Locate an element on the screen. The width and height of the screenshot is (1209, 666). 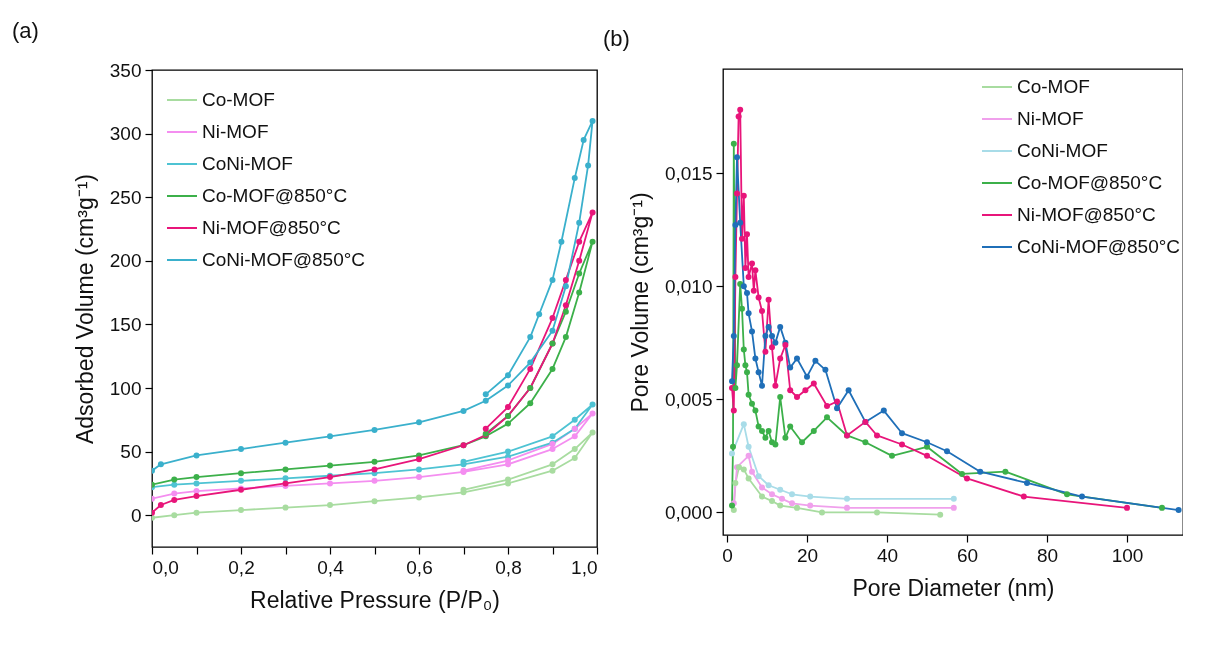
x-tick-label: 1,0 is located at coordinates (584, 567).